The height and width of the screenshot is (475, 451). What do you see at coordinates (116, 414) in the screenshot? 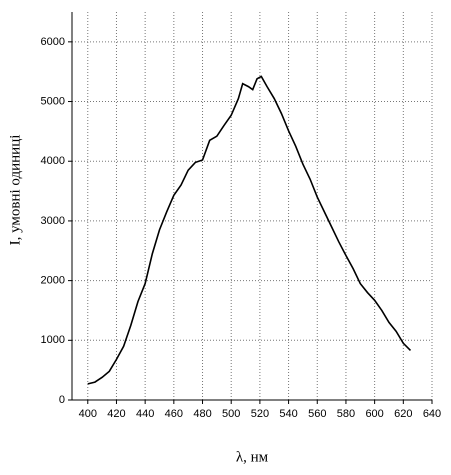
I see `x-tick-label: 420` at bounding box center [116, 414].